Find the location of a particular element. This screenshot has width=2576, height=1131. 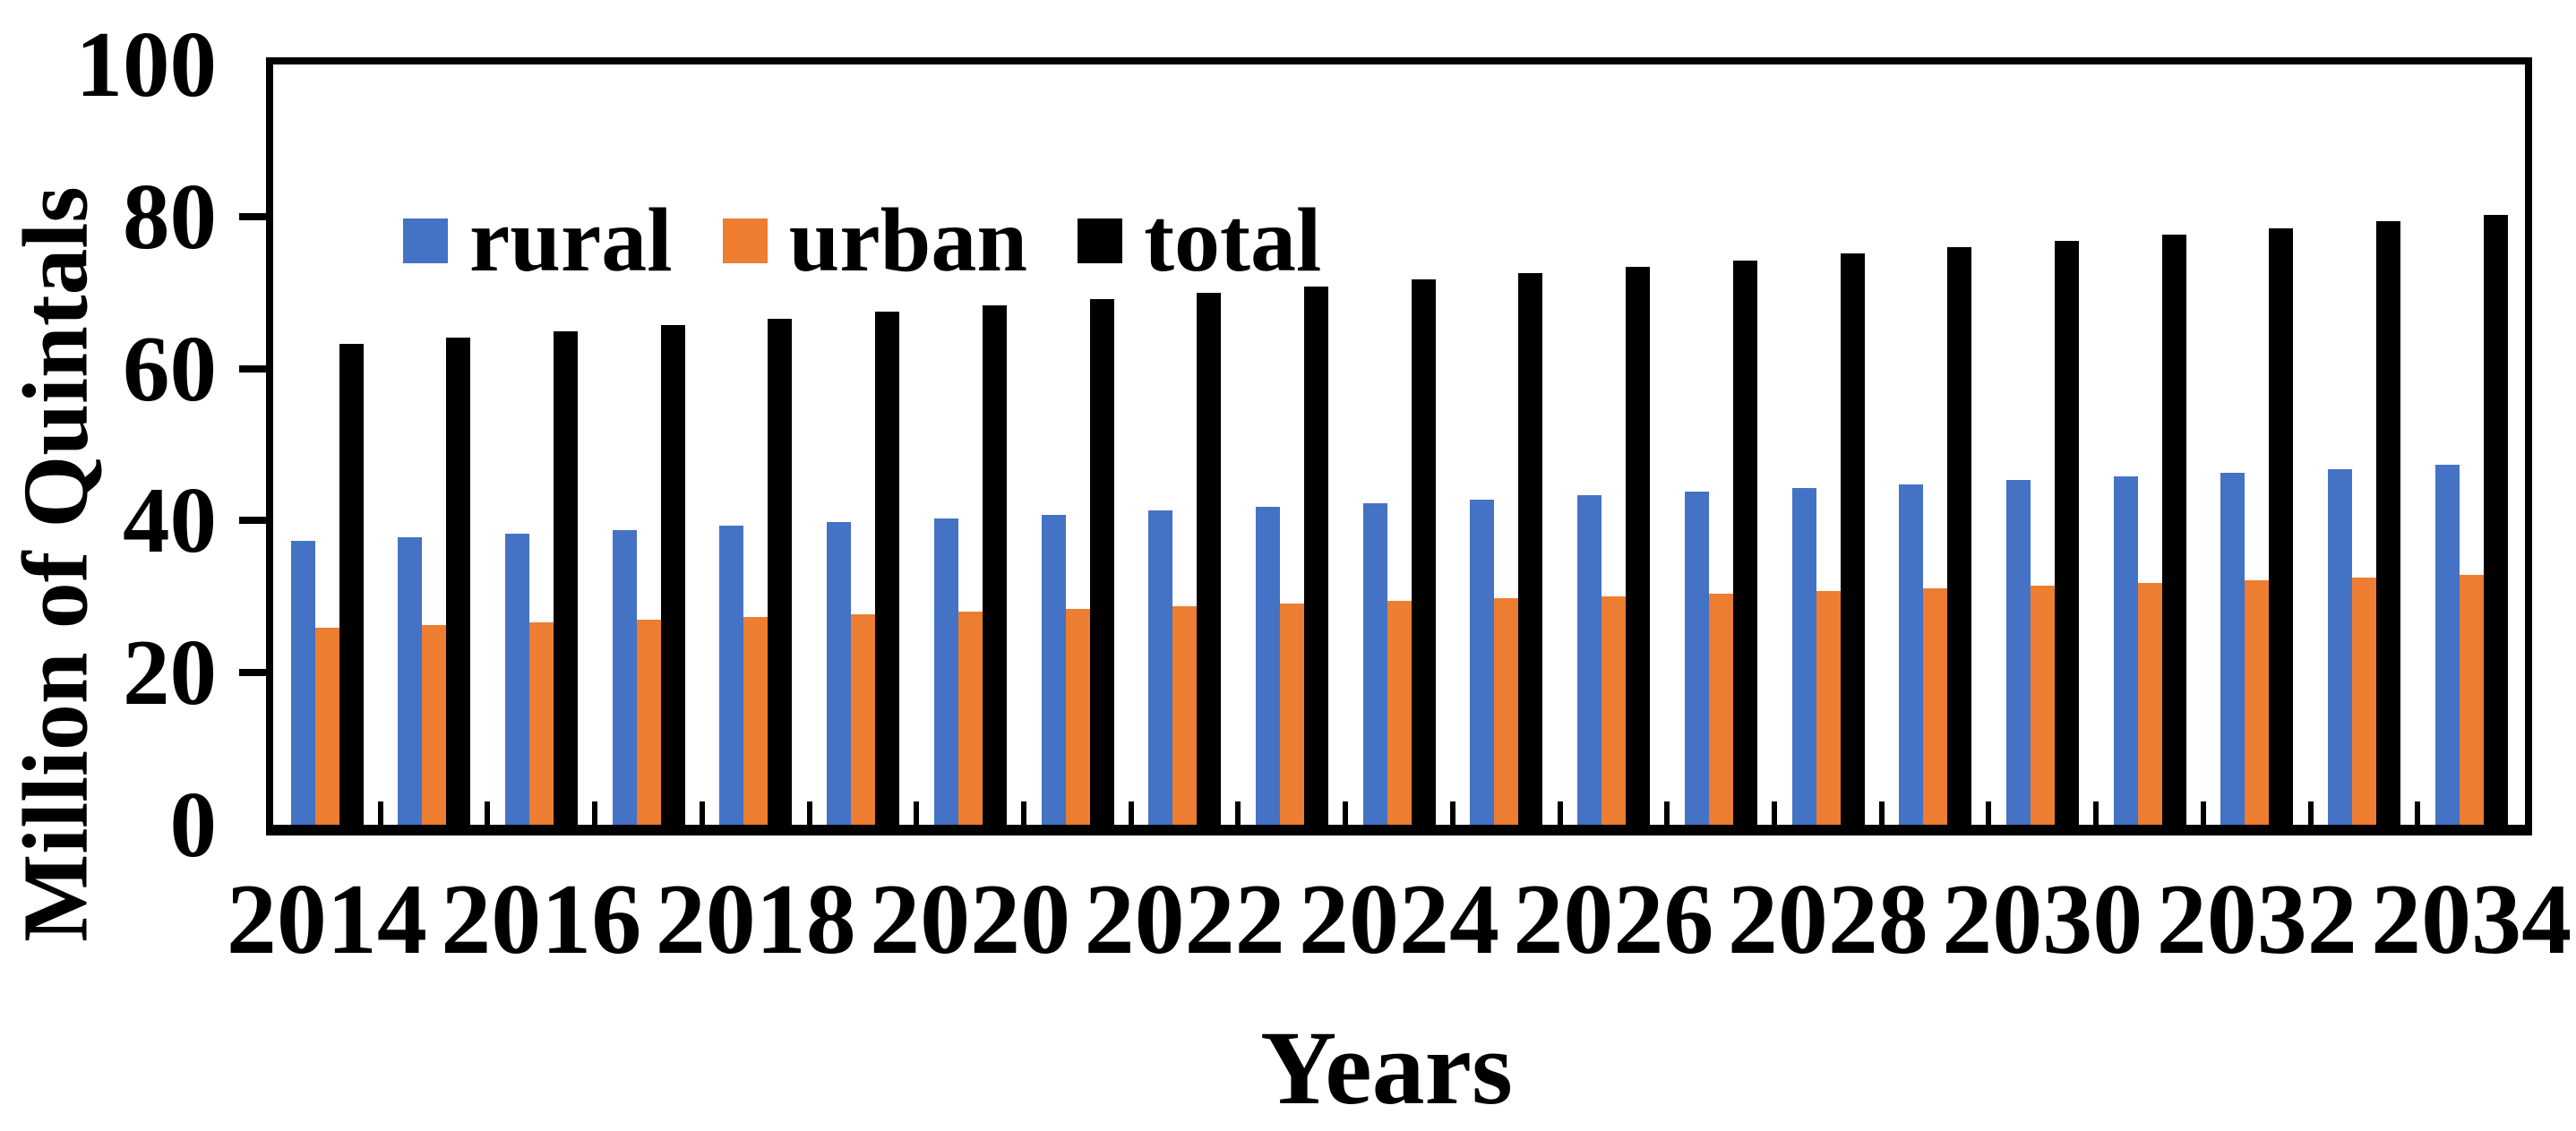

bar-rural-2017 is located at coordinates (624, 677).